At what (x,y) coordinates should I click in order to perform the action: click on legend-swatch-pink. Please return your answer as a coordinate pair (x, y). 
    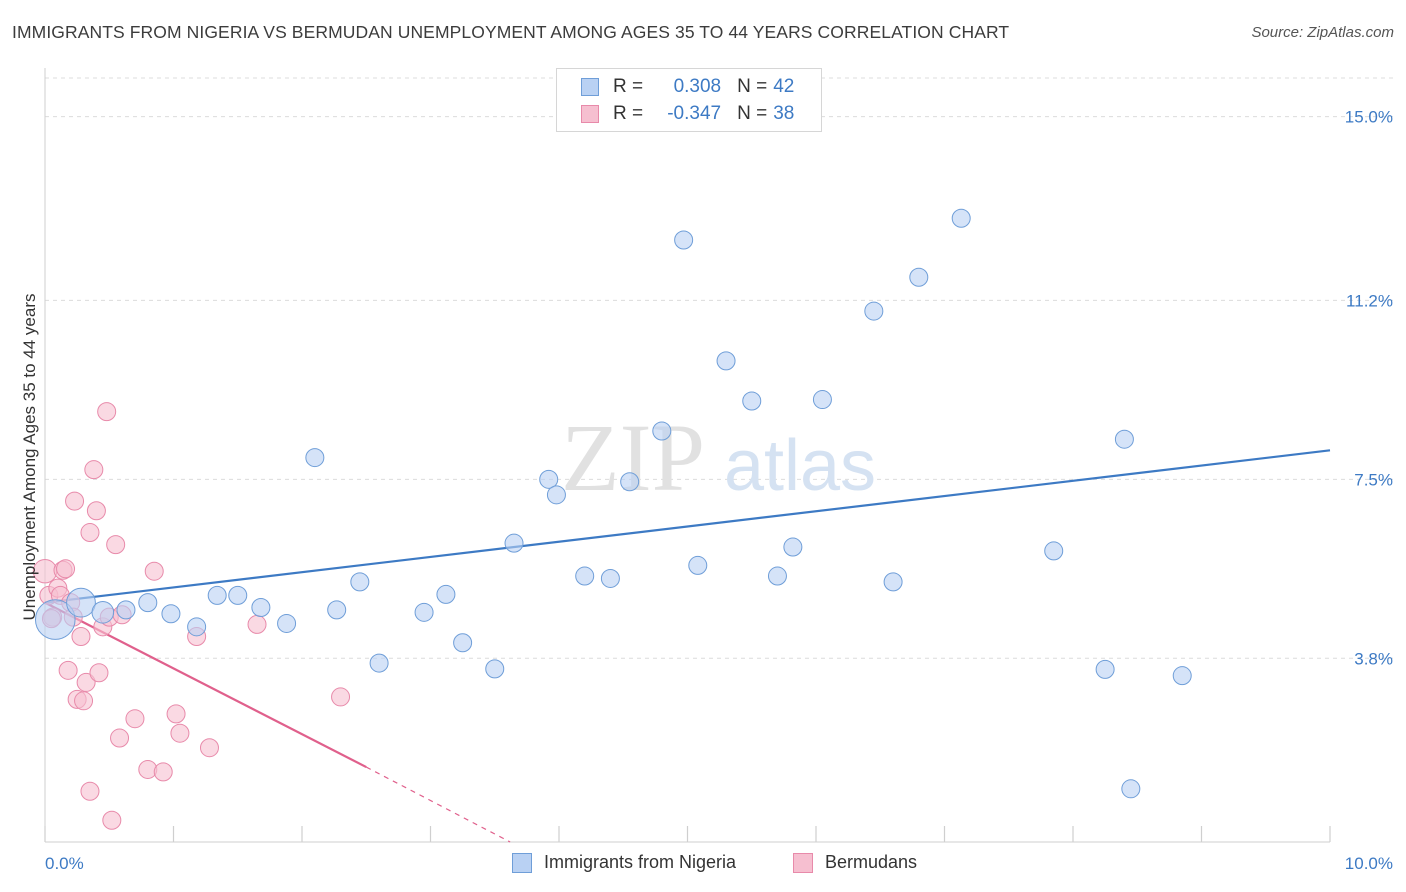
    Looking at the image, I should click on (590, 114).